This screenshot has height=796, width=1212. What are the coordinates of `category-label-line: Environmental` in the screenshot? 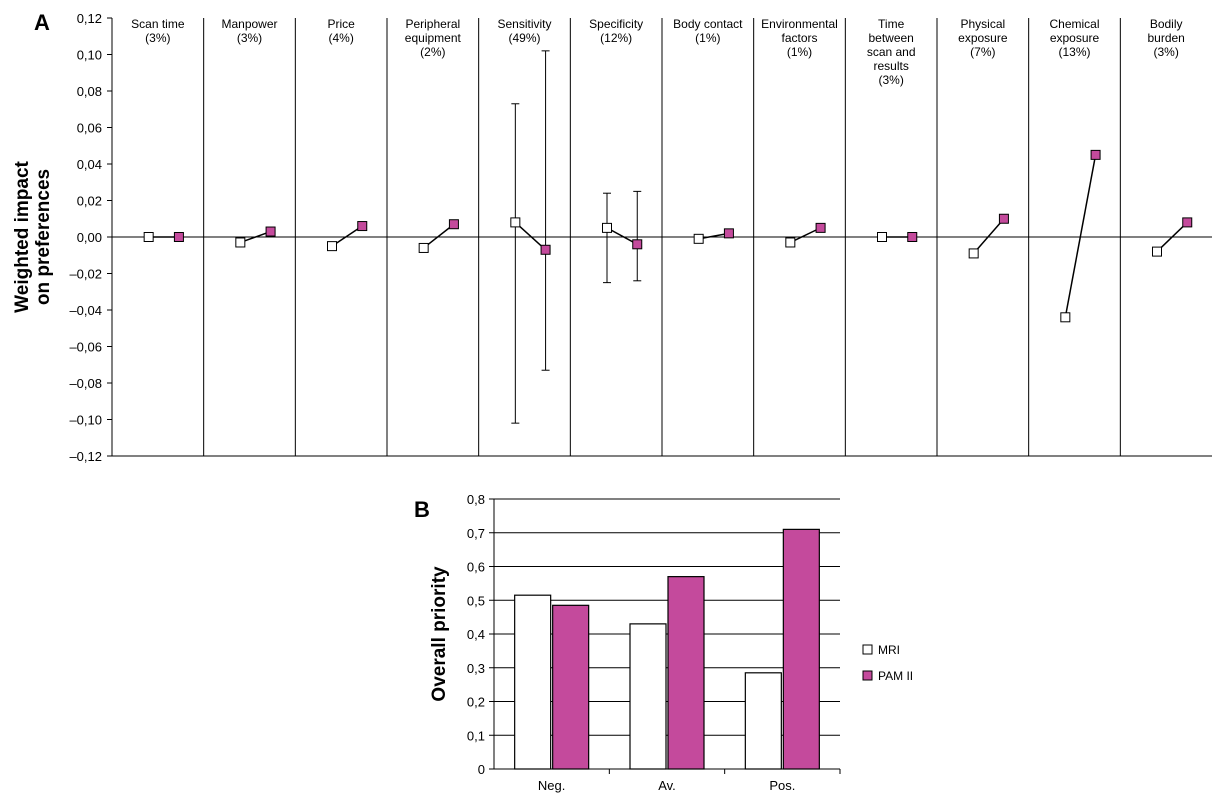 It's located at (799, 24).